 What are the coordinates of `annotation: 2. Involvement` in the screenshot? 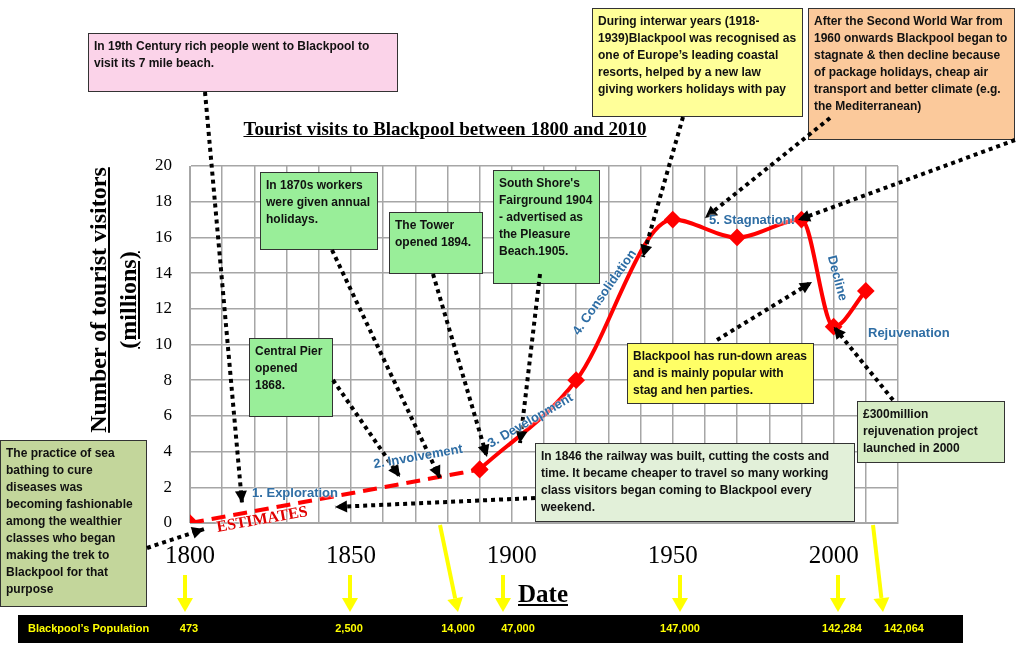 It's located at (418, 456).